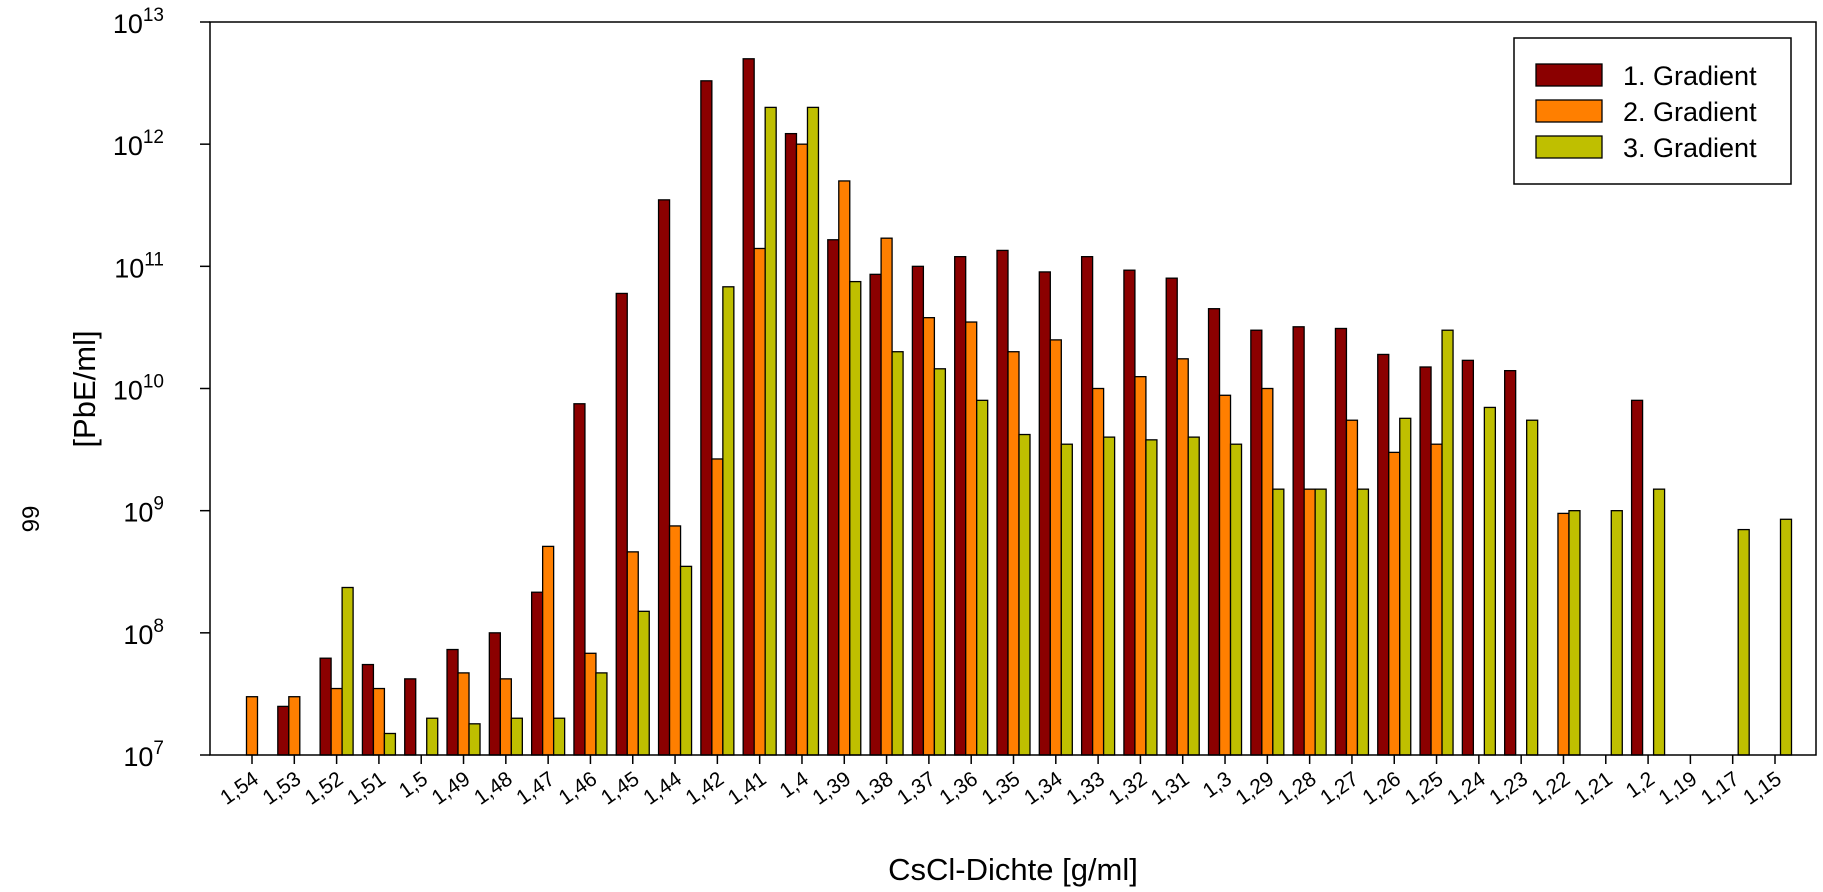  What do you see at coordinates (1170, 788) in the screenshot?
I see `x-tick-label: 1,31` at bounding box center [1170, 788].